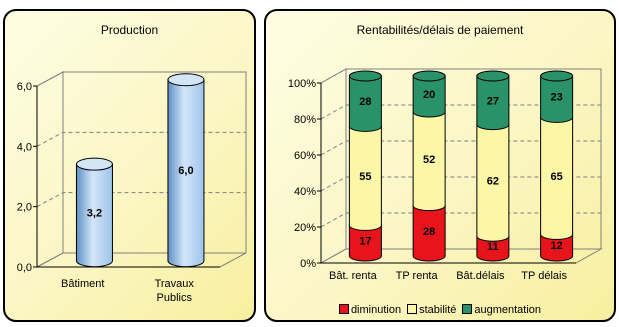  I want to click on data-label: 6,0, so click(185, 171).